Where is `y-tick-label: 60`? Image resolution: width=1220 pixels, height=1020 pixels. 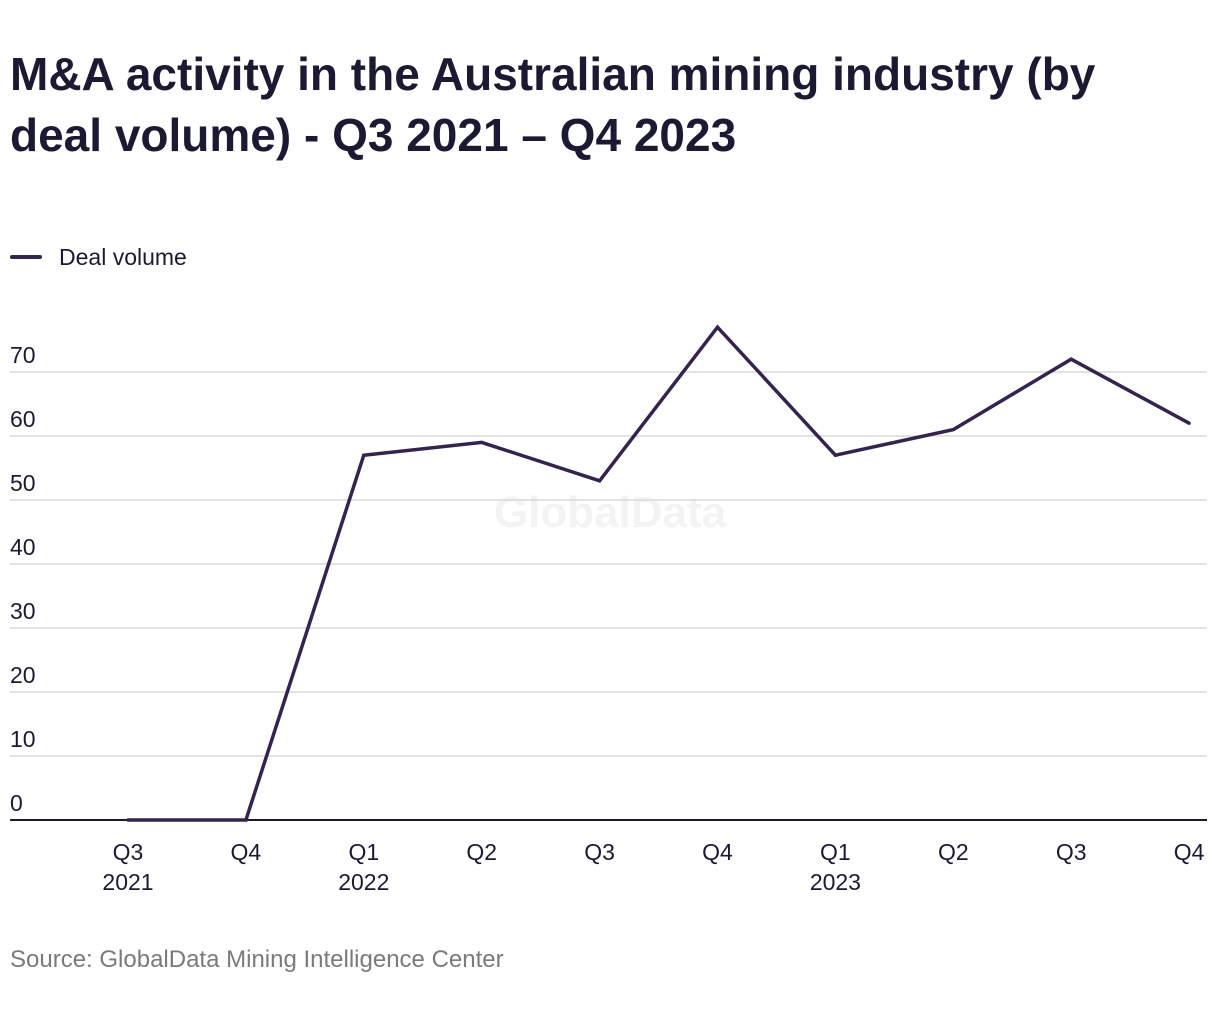 y-tick-label: 60 is located at coordinates (23, 419).